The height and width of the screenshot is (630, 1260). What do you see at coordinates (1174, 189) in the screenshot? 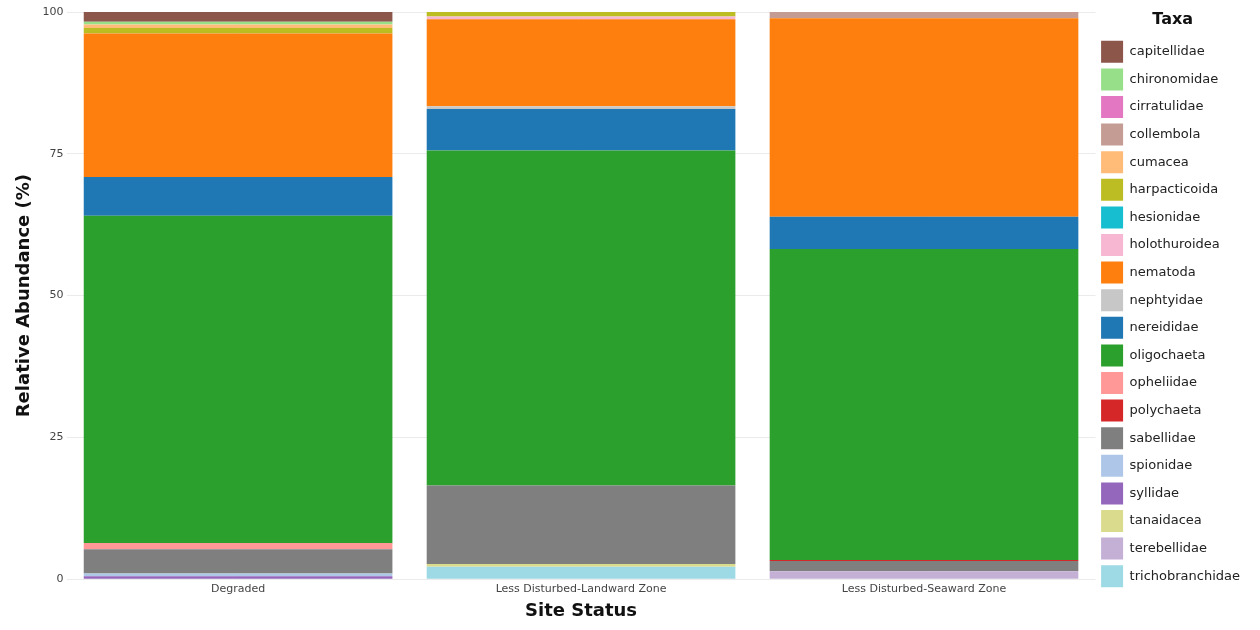
I see `legend-label: harpacticoida` at bounding box center [1174, 189].